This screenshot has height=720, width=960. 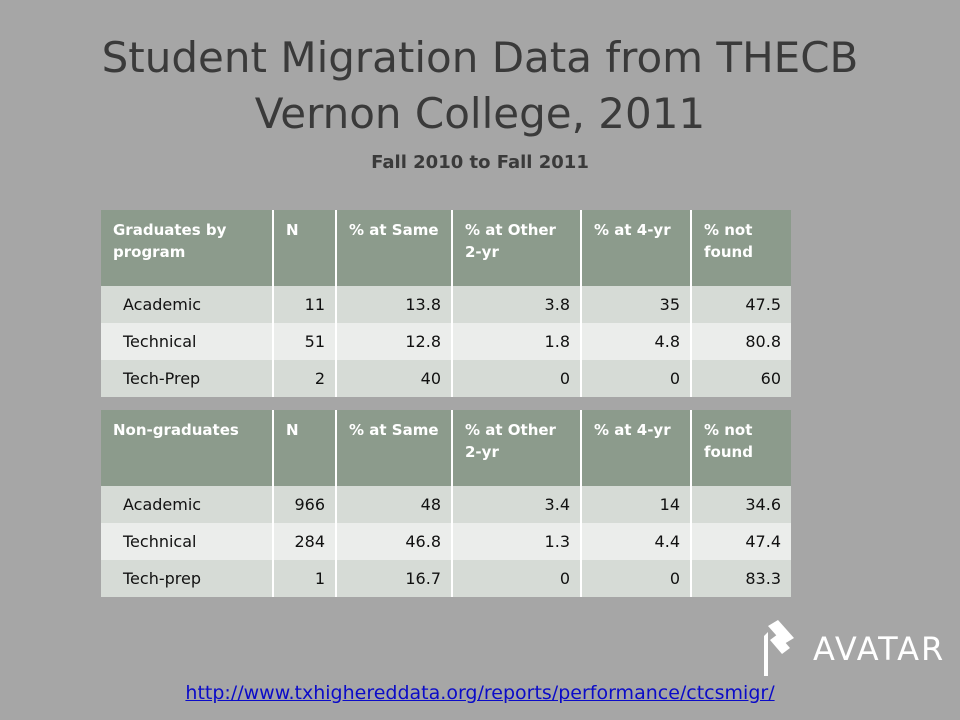 I want to click on table-row: Academic 11 13.8 3.8 35 47.5, so click(x=446, y=304).